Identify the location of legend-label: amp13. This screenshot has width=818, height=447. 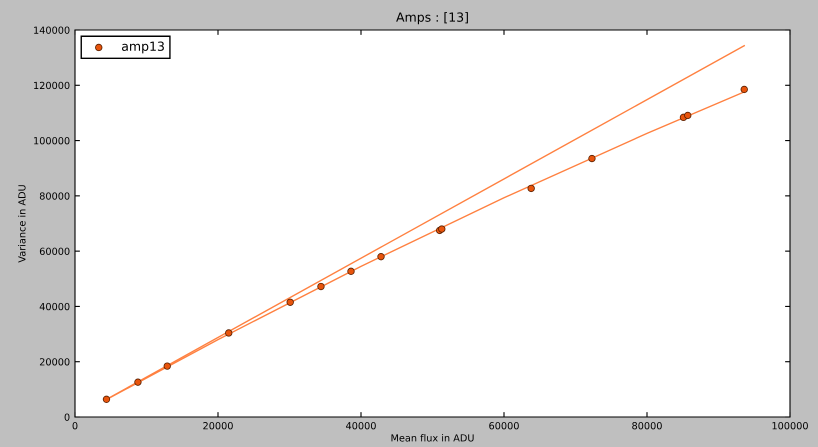
(143, 47).